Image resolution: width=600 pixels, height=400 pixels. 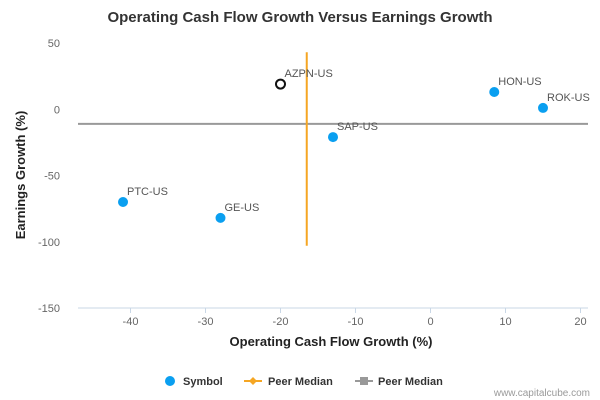 What do you see at coordinates (147, 192) in the screenshot?
I see `data-point-label: PTC-US` at bounding box center [147, 192].